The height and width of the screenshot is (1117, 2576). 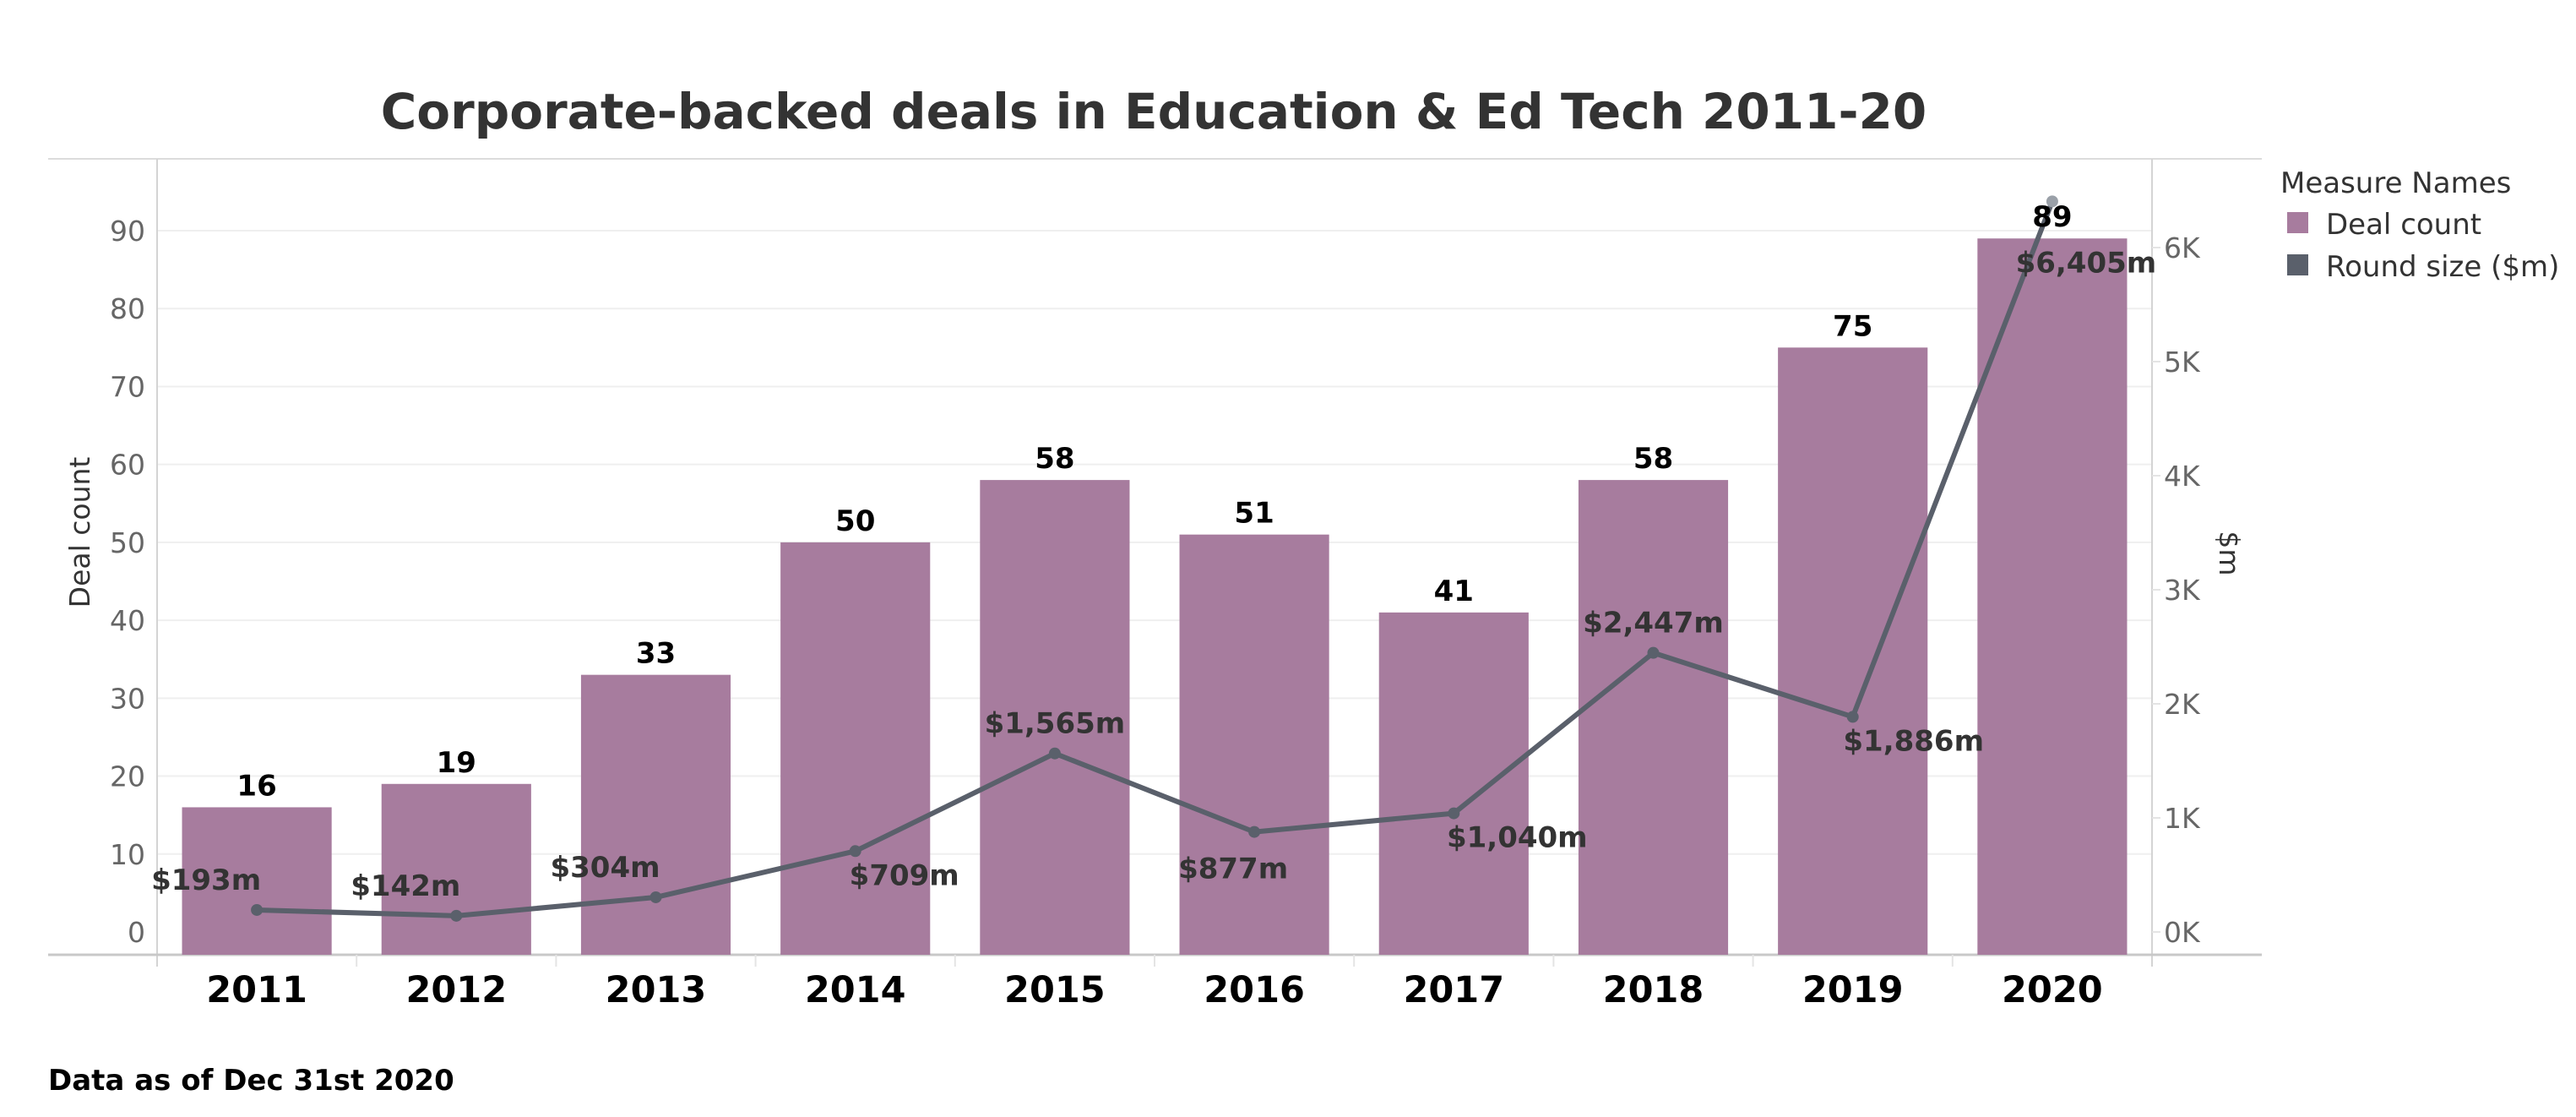 What do you see at coordinates (1913, 741) in the screenshot?
I see `line-label-2019: $1,886m` at bounding box center [1913, 741].